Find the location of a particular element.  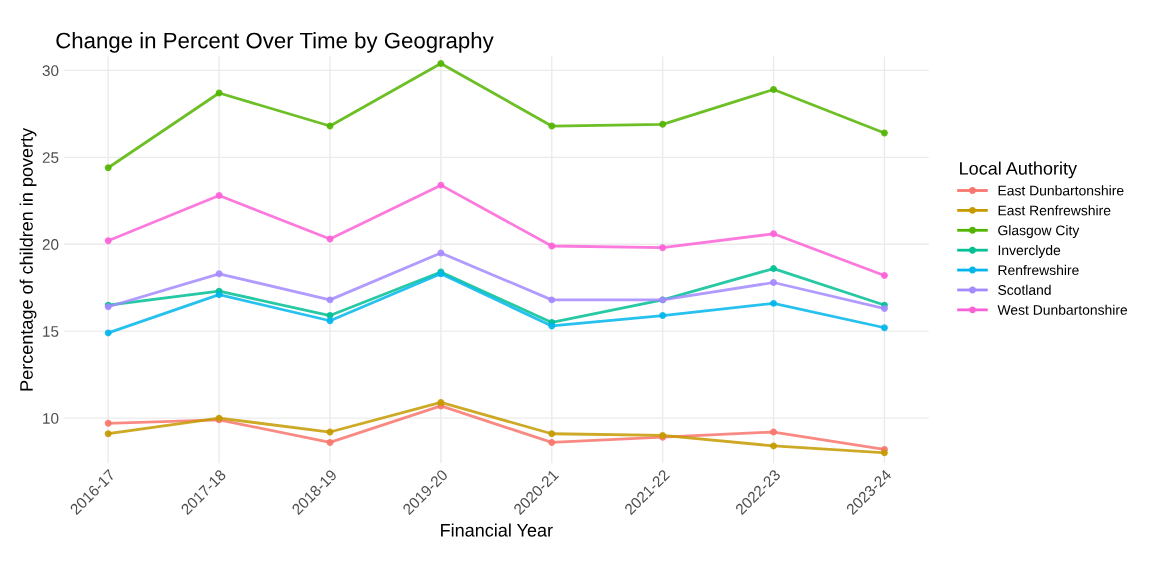

chart-title: Change in Percent Over Time by Geography is located at coordinates (275, 42).